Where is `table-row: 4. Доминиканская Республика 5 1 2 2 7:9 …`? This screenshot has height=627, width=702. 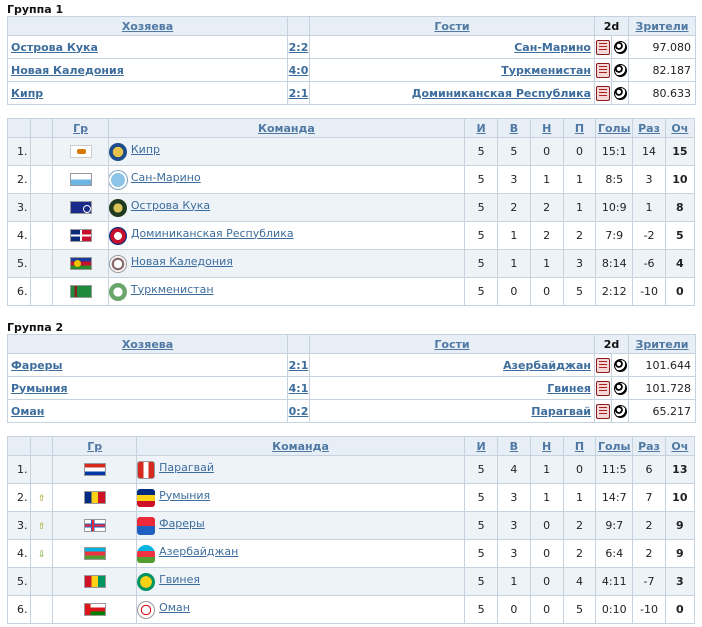 table-row: 4. Доминиканская Республика 5 1 2 2 7:9 … is located at coordinates (351, 235).